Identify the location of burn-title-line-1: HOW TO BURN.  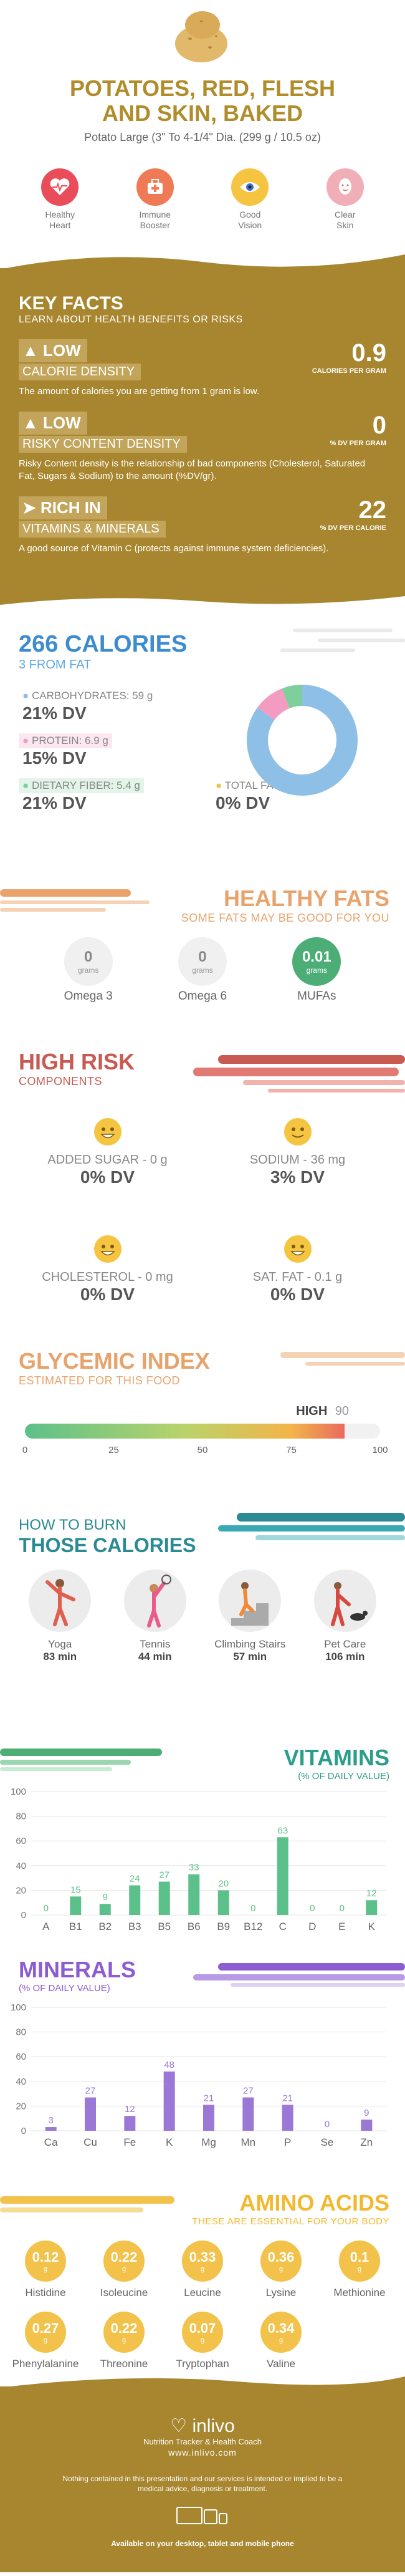
(72, 1525).